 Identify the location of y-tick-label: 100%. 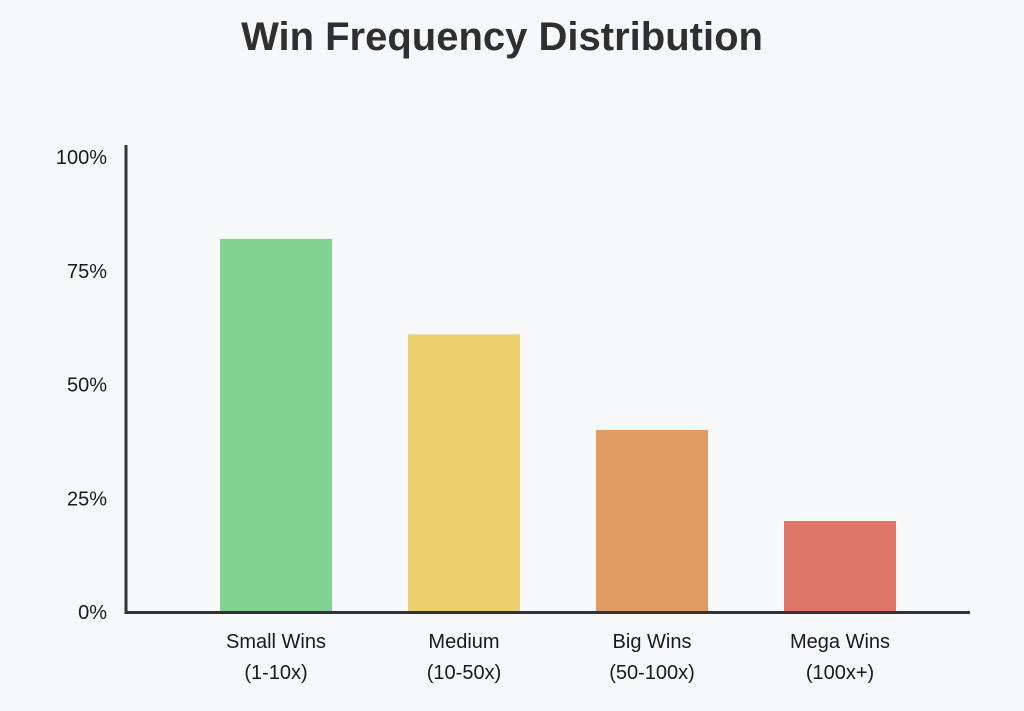
(81, 158).